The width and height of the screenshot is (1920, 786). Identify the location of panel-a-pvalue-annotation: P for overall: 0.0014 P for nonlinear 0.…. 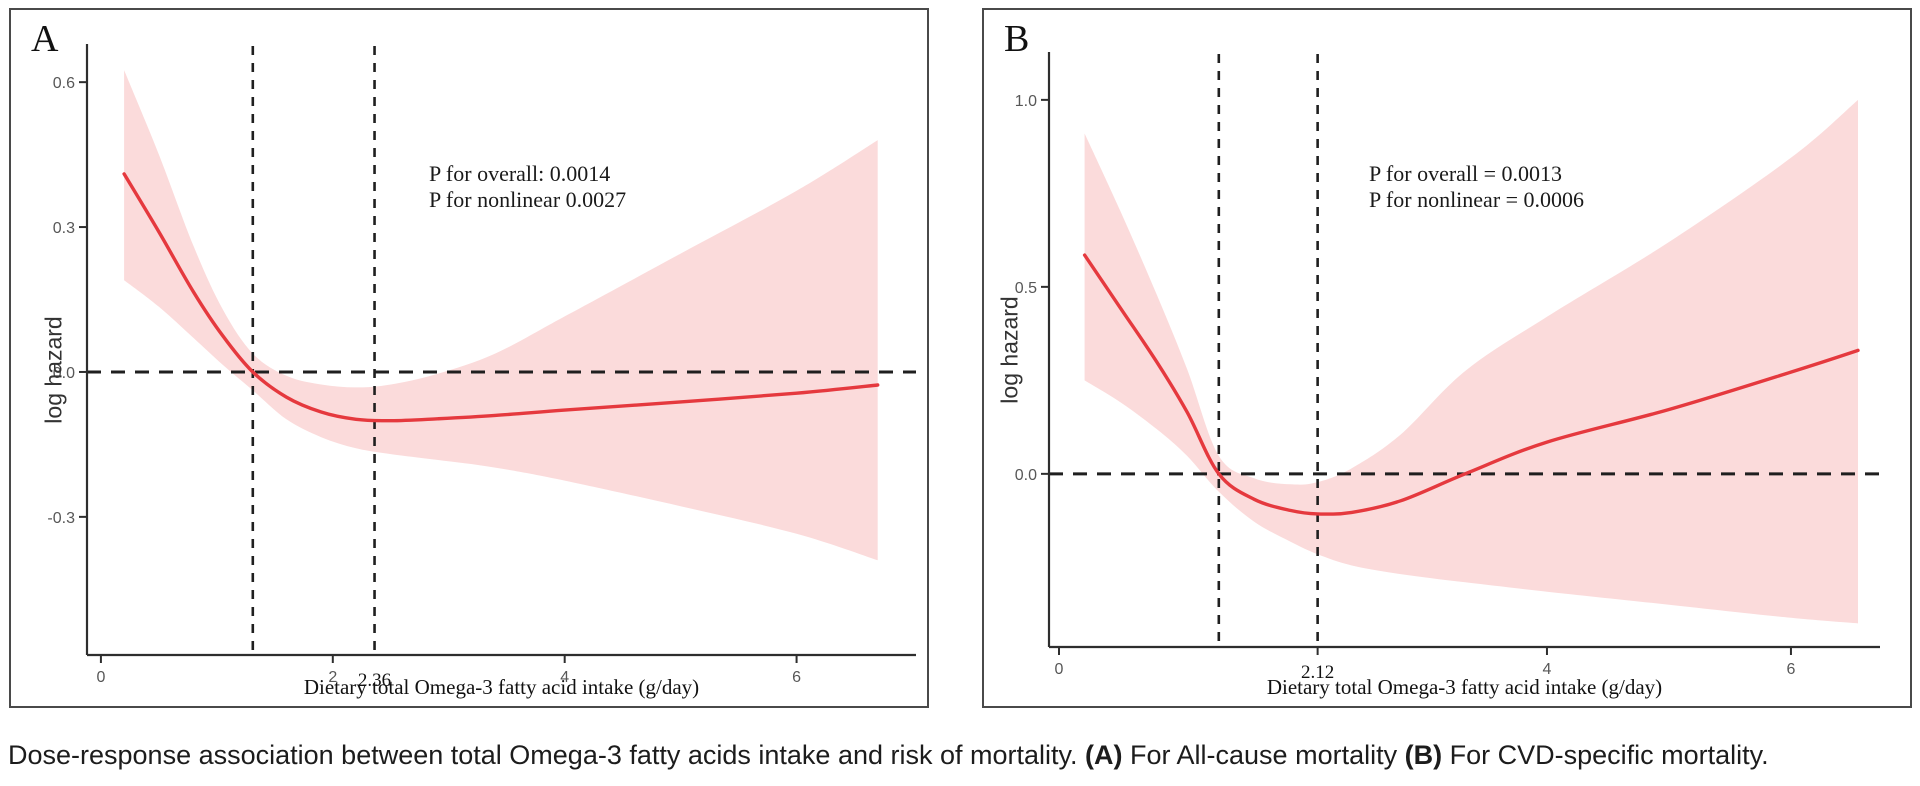
(527, 187).